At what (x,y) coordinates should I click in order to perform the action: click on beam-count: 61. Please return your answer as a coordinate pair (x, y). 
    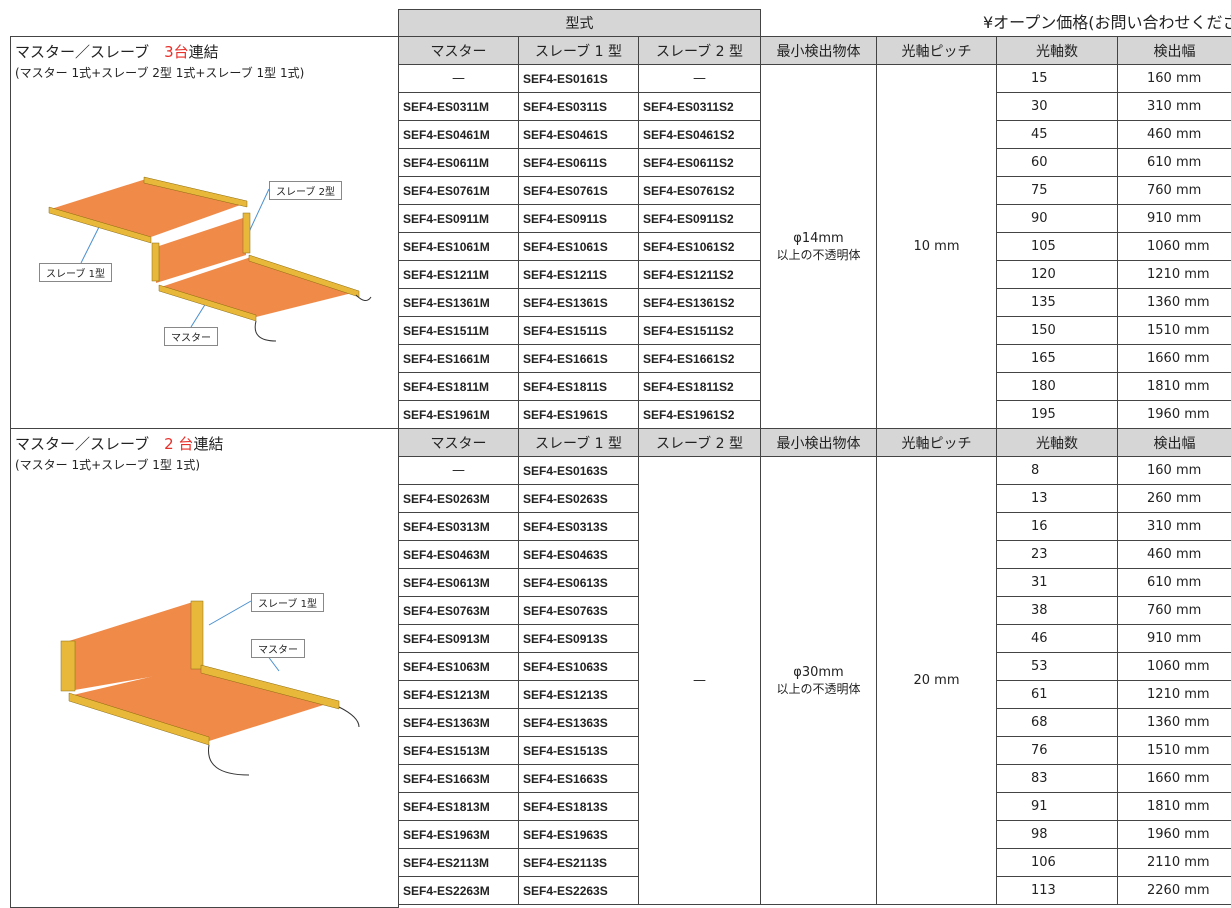
    Looking at the image, I should click on (1057, 694).